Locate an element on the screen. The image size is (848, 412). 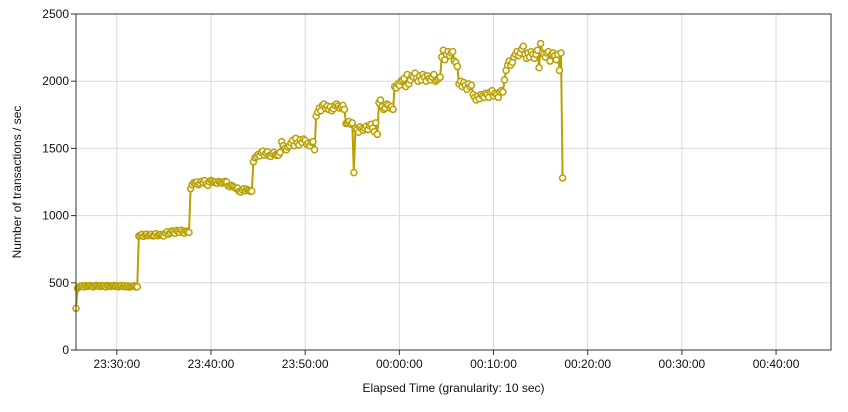
x-tick-label: 23:30:00 is located at coordinates (116, 364).